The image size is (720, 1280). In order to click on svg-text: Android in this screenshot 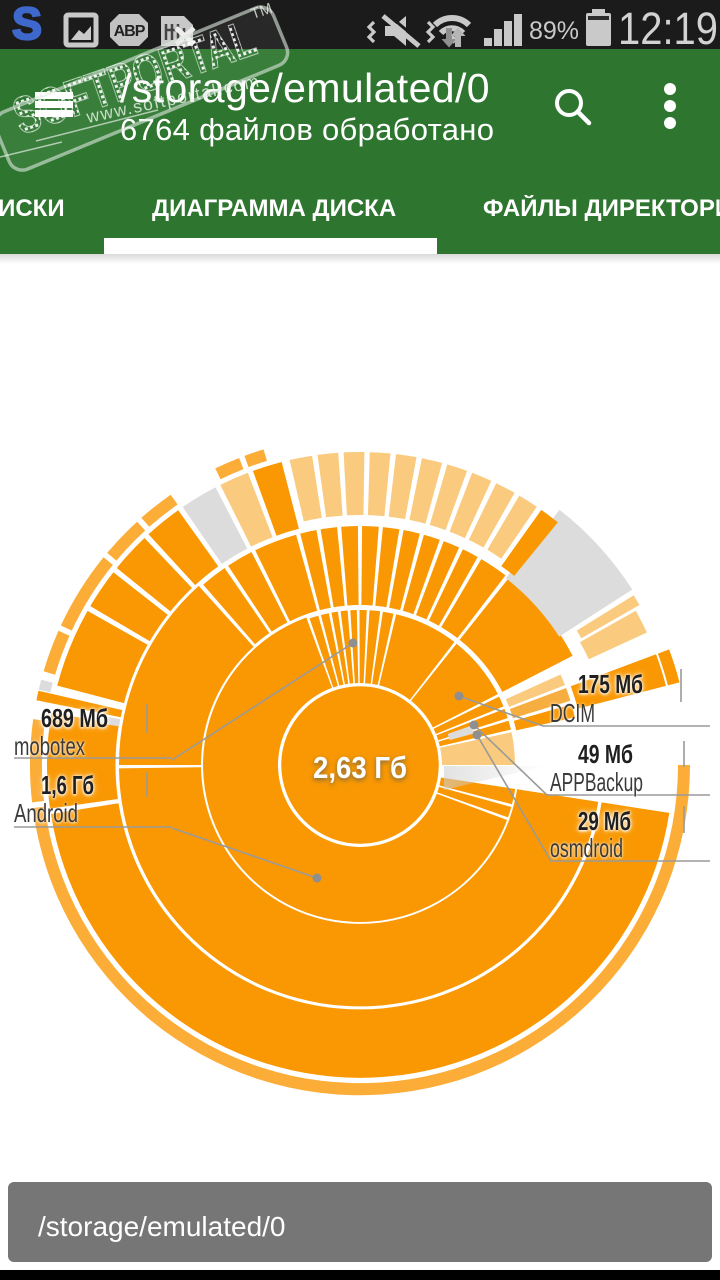, I will do `click(46, 813)`.